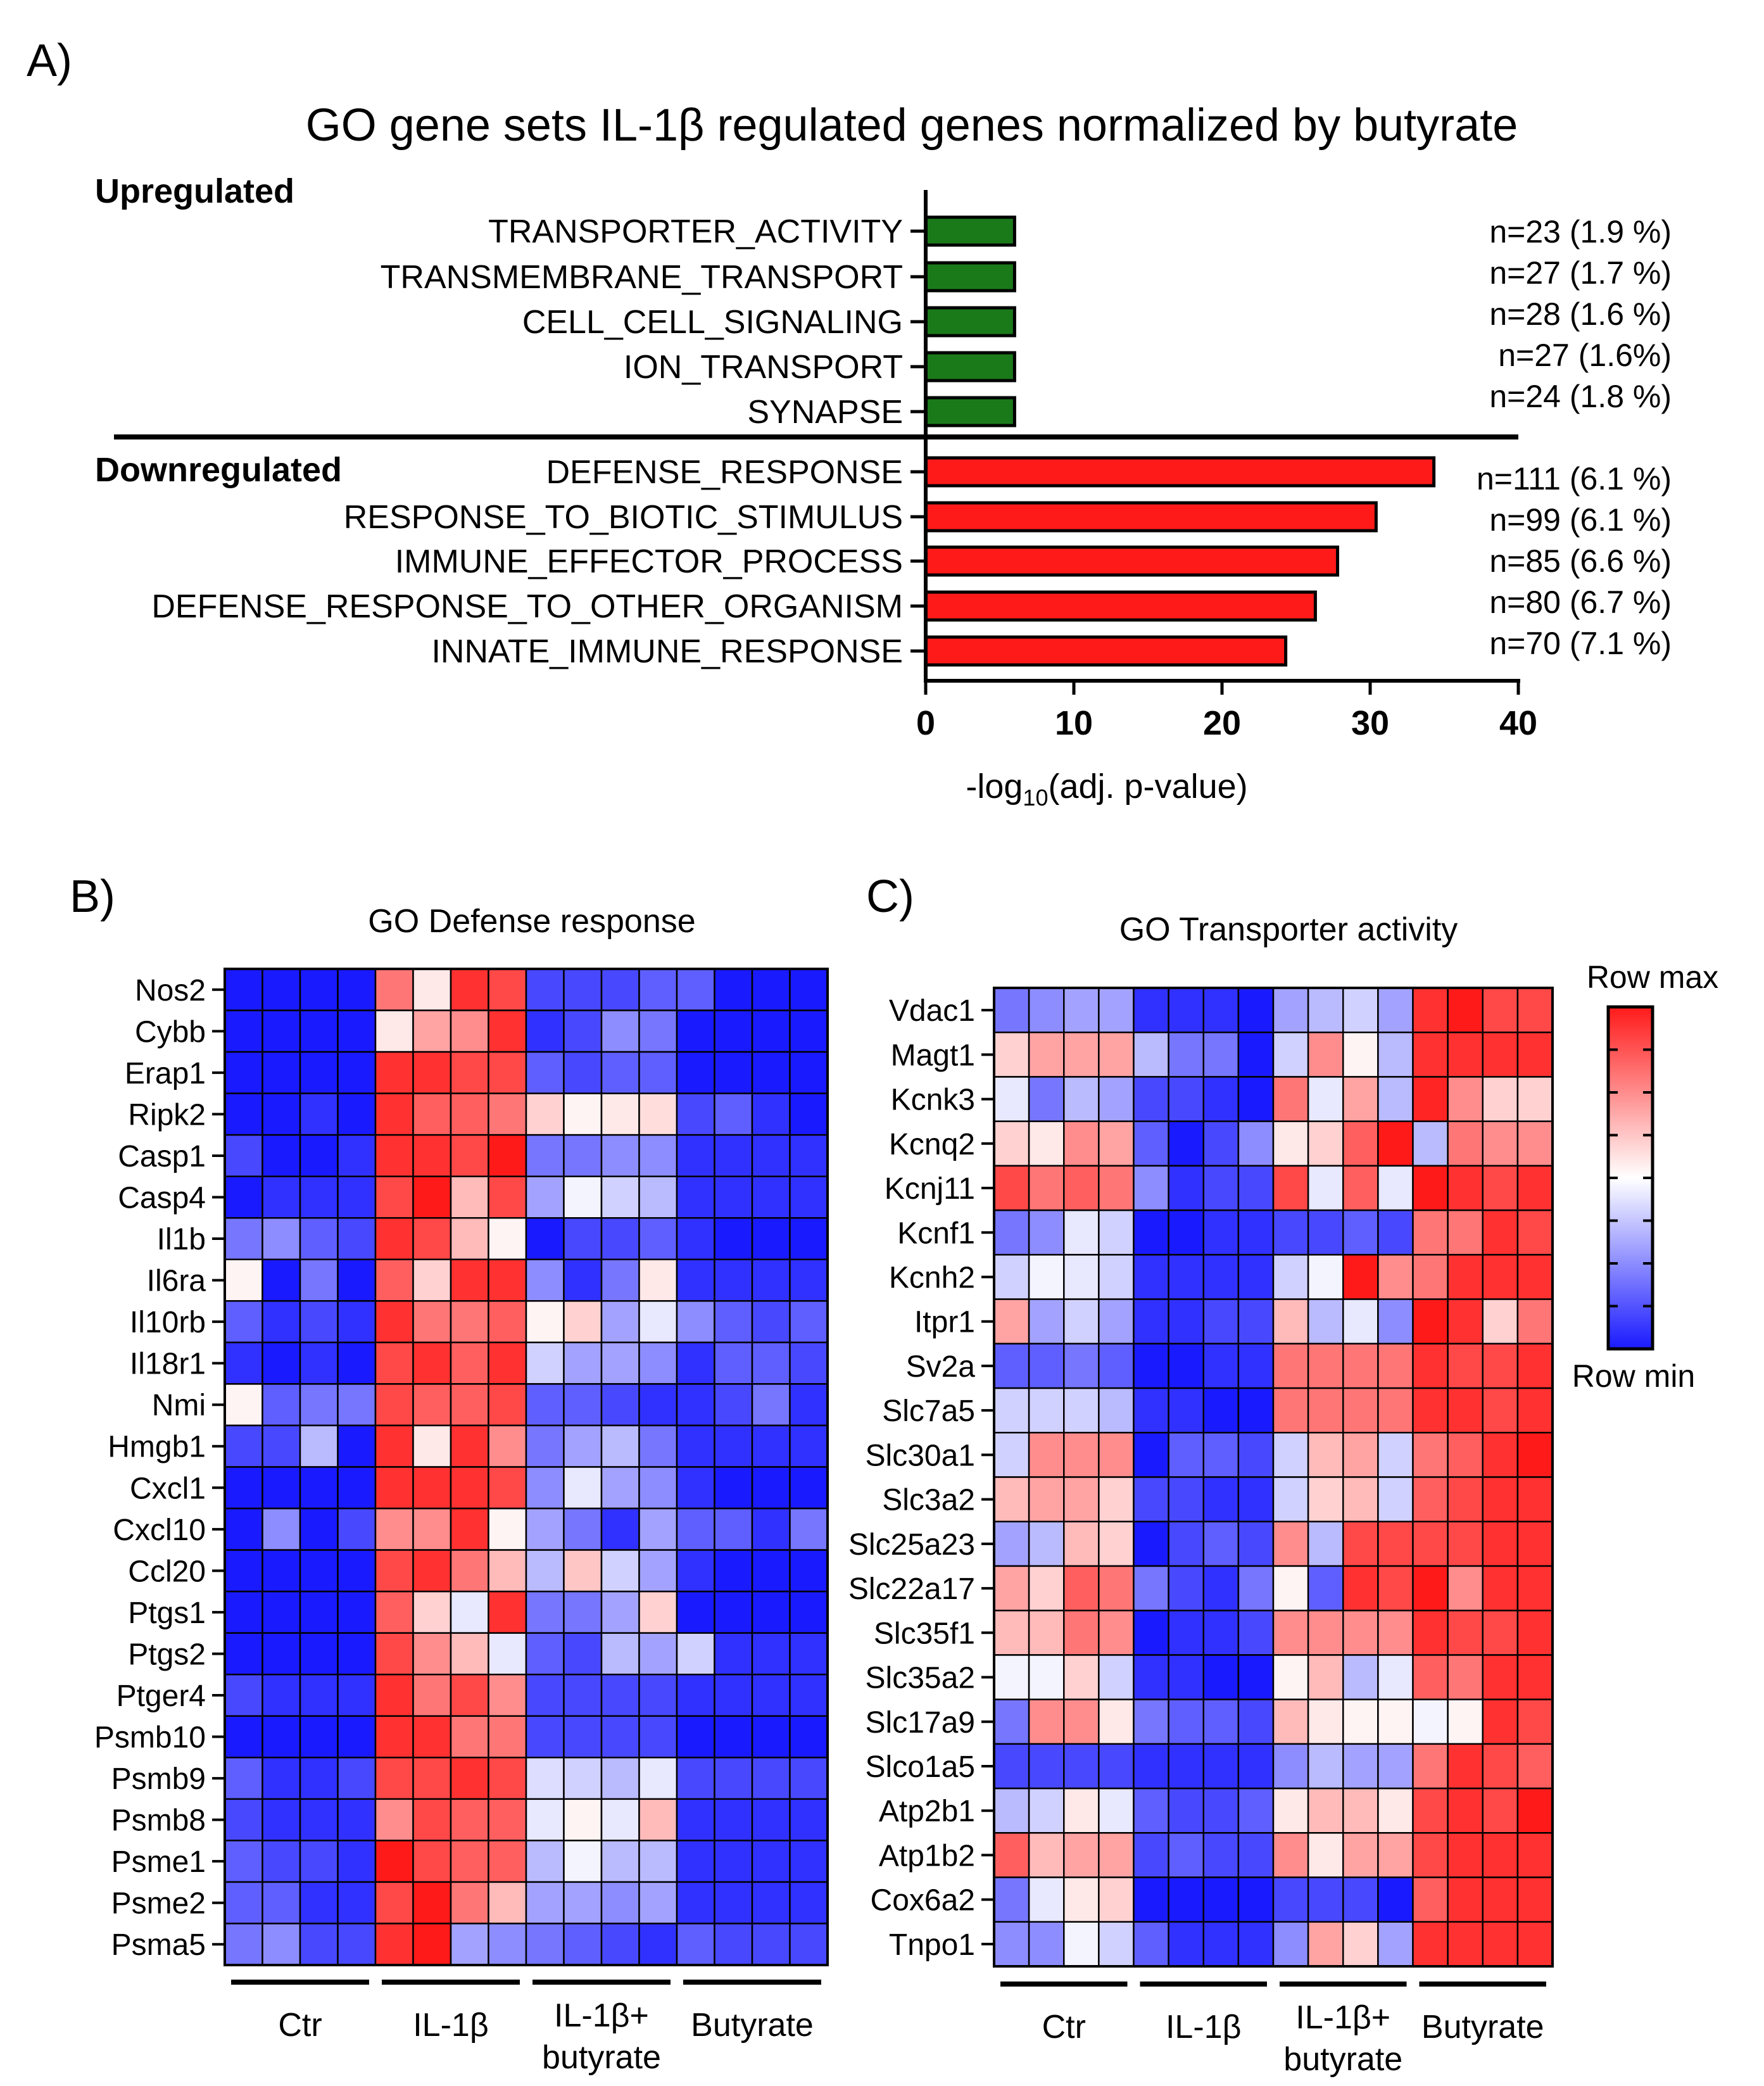  Describe the element at coordinates (928, 1500) in the screenshot. I see `row-label-slc3a2: Slc3a2` at that location.